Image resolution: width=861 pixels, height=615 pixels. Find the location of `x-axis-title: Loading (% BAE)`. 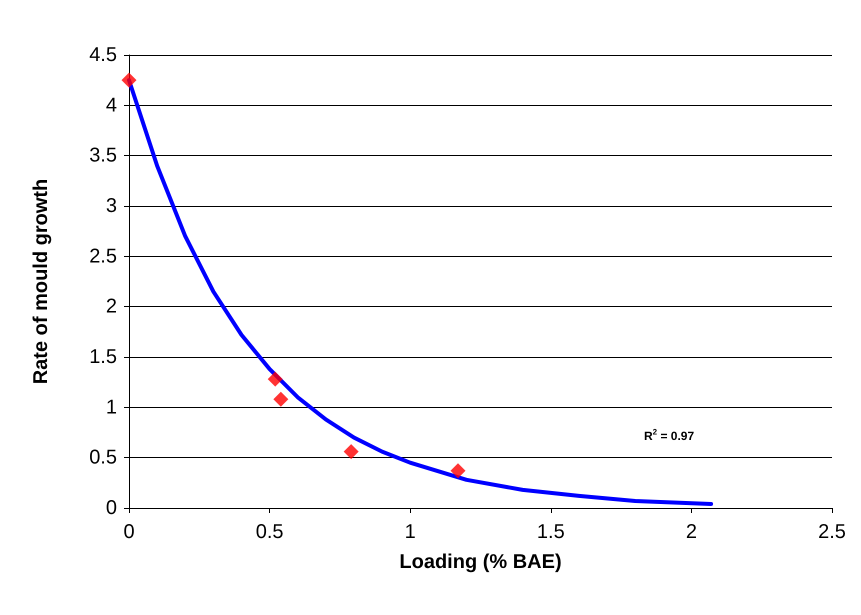

x-axis-title: Loading (% BAE) is located at coordinates (480, 562).